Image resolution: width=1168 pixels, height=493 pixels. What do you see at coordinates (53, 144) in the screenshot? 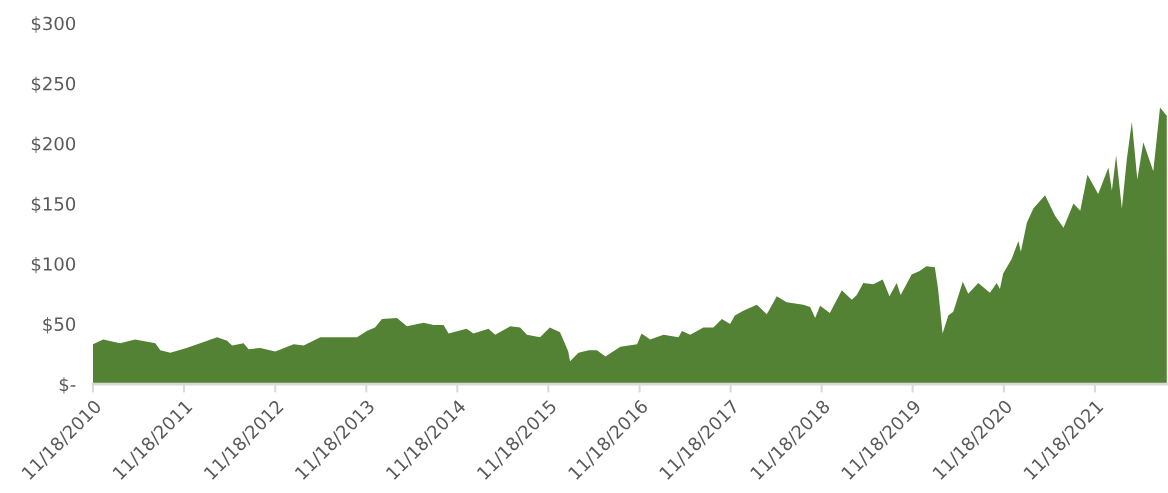
I see `y-tick-label: $200` at bounding box center [53, 144].